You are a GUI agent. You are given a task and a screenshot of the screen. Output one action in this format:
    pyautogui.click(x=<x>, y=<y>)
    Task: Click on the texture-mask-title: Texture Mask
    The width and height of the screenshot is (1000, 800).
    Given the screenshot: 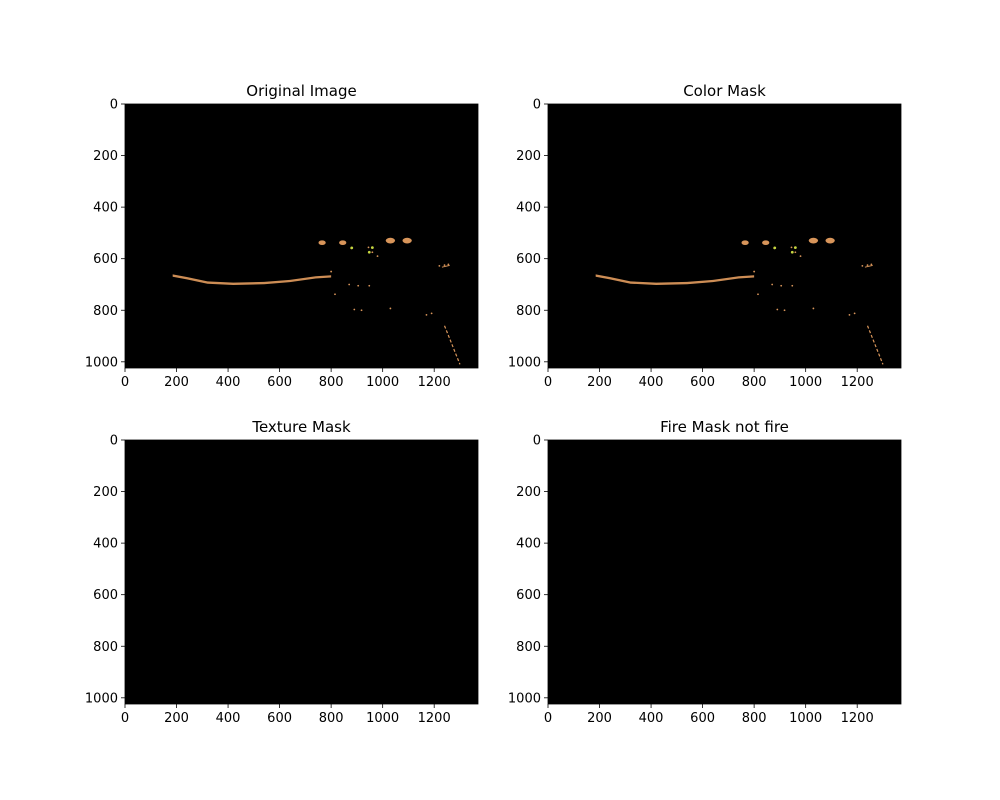 What is the action you would take?
    pyautogui.click(x=301, y=427)
    